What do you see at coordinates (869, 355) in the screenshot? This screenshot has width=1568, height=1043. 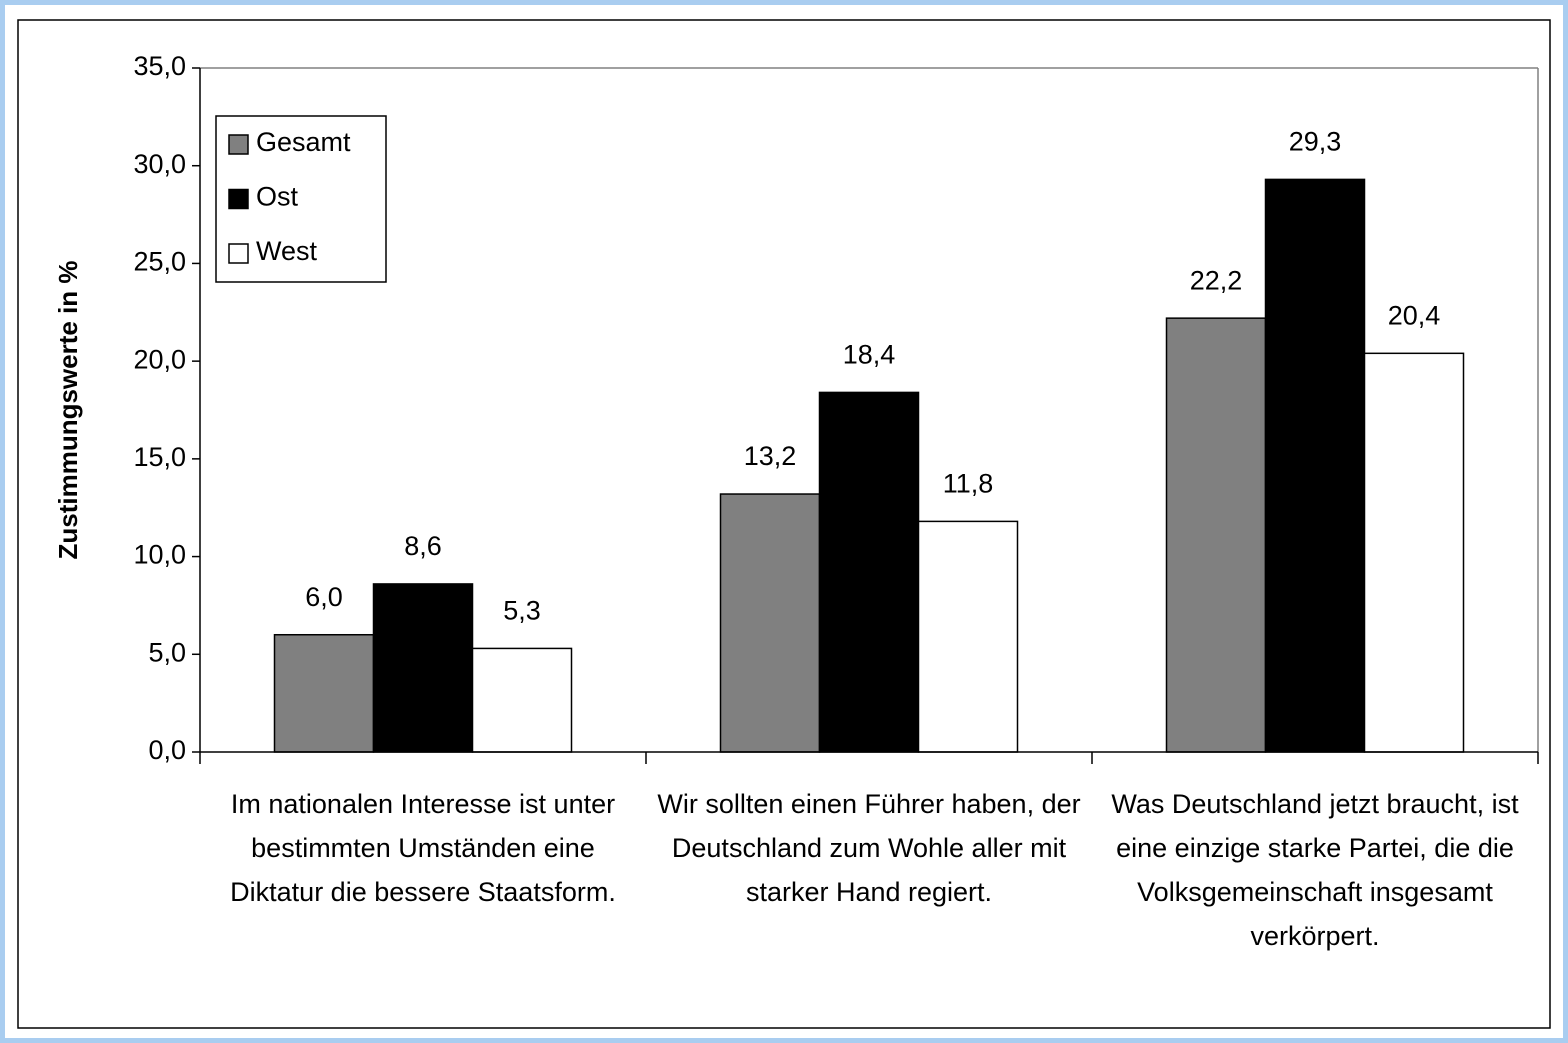 I see `value-label: 18,4` at bounding box center [869, 355].